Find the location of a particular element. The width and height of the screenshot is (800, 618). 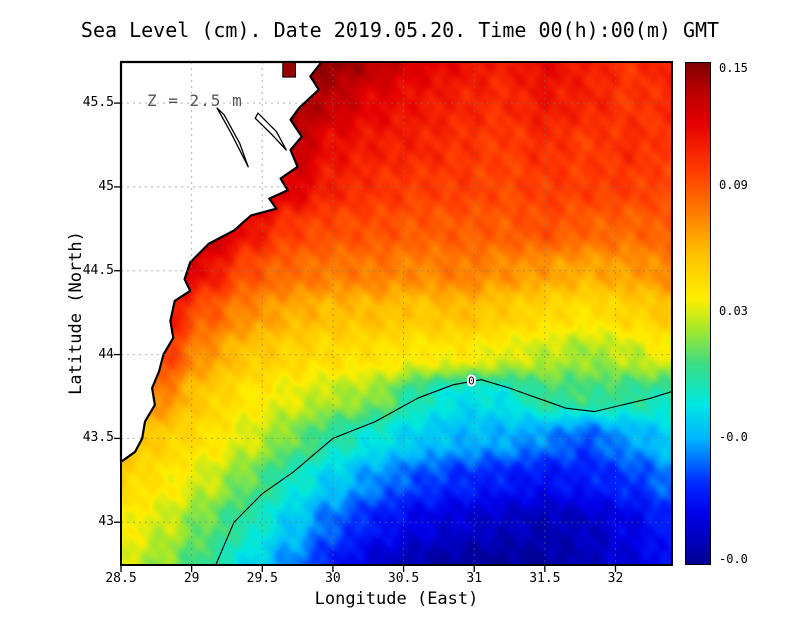

y-axis-label: Latitude (North) is located at coordinates (76, 313).